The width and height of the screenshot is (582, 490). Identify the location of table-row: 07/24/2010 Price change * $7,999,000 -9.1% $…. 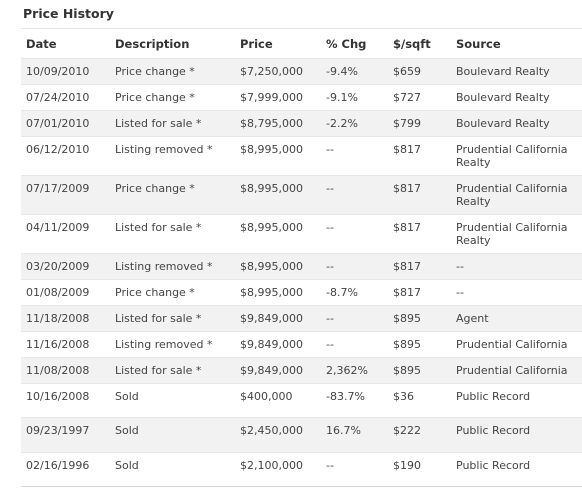
(301, 97).